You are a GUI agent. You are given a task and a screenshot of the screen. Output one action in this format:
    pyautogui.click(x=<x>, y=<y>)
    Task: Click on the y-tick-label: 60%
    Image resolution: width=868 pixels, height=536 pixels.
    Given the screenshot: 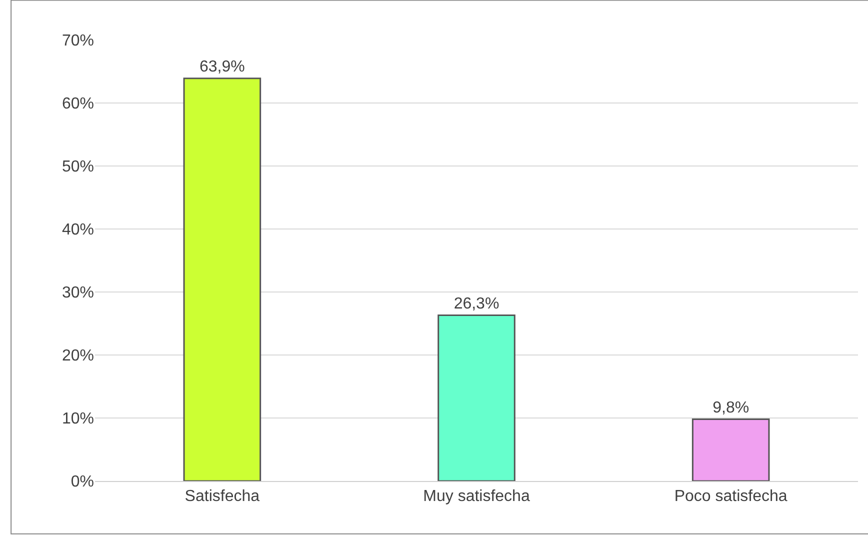 What is the action you would take?
    pyautogui.click(x=78, y=104)
    